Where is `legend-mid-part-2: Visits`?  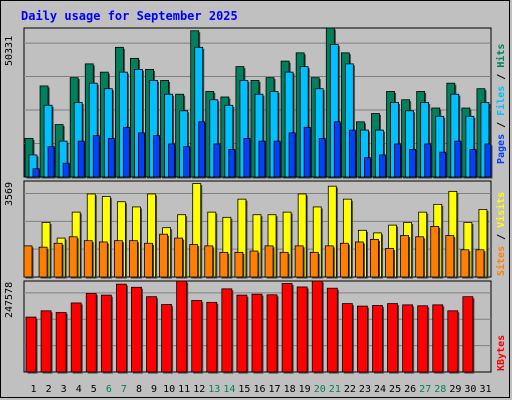
legend-mid-part-2: Visits is located at coordinates (501, 210).